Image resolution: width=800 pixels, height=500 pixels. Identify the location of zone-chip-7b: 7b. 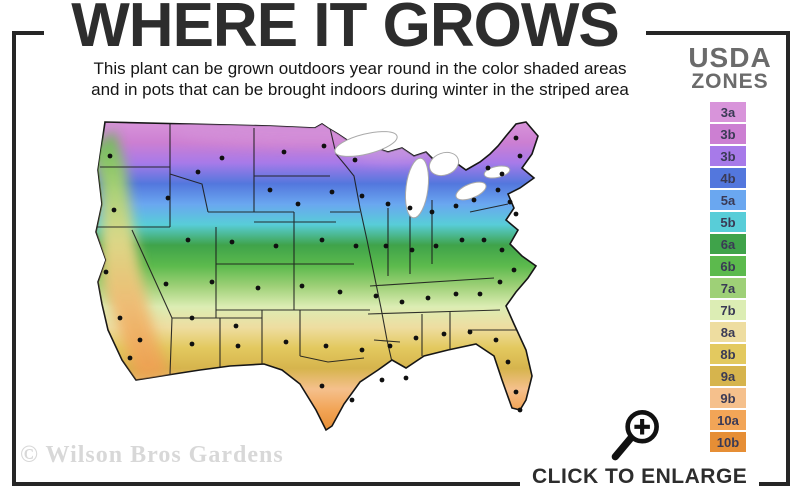
(728, 310).